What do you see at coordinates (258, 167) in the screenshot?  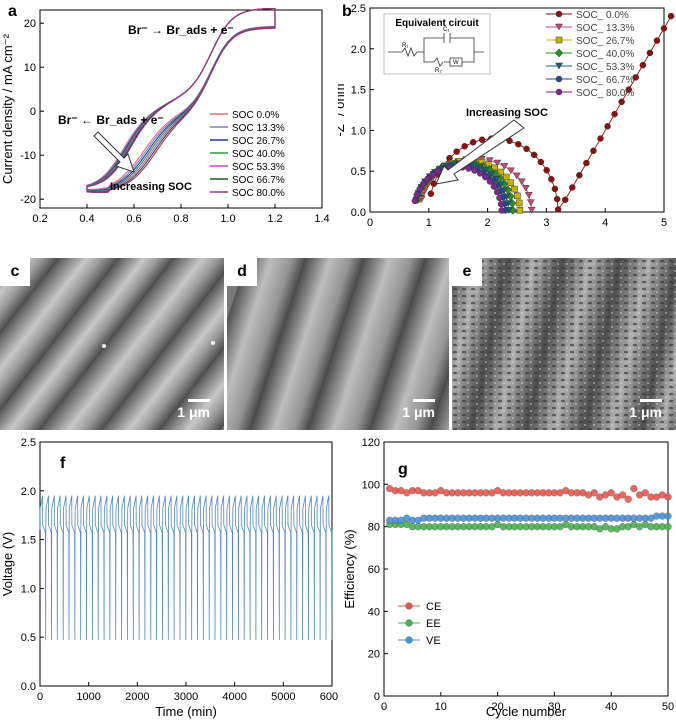 I see `a-legend-entry: SOC 53.3%` at bounding box center [258, 167].